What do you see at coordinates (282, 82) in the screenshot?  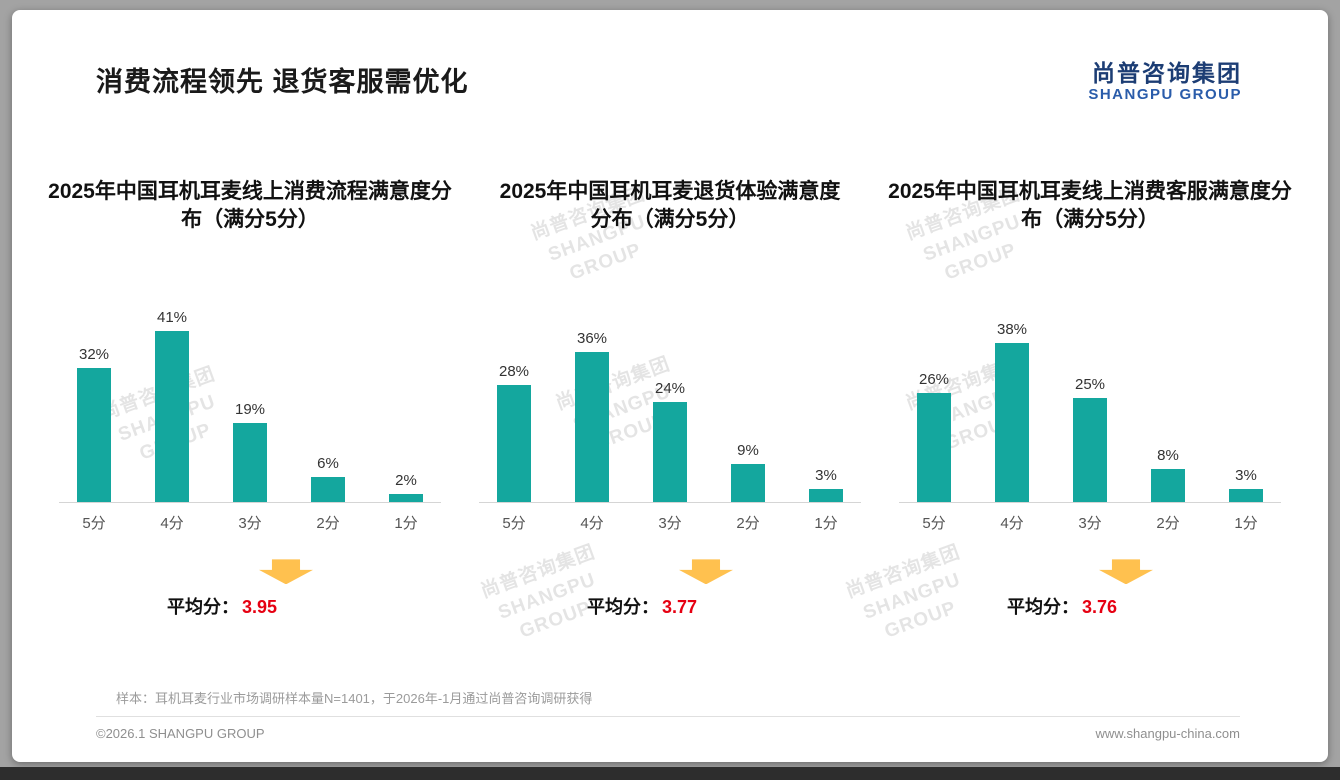 I see `page-title: 消费流程领先 退货客服需优化` at bounding box center [282, 82].